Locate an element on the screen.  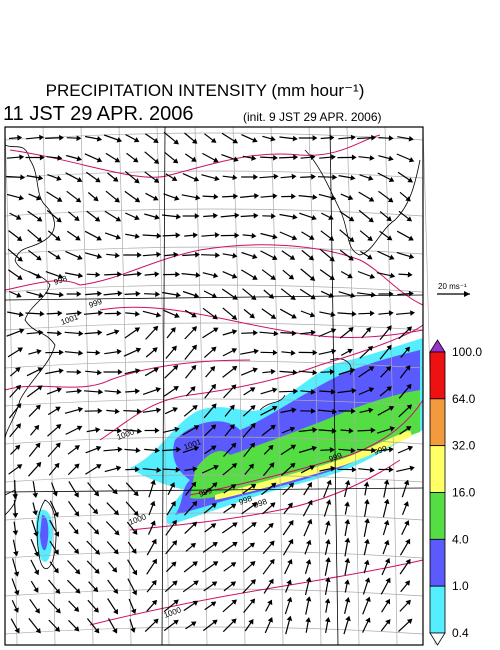
scale-arrow-head is located at coordinates (467, 294).